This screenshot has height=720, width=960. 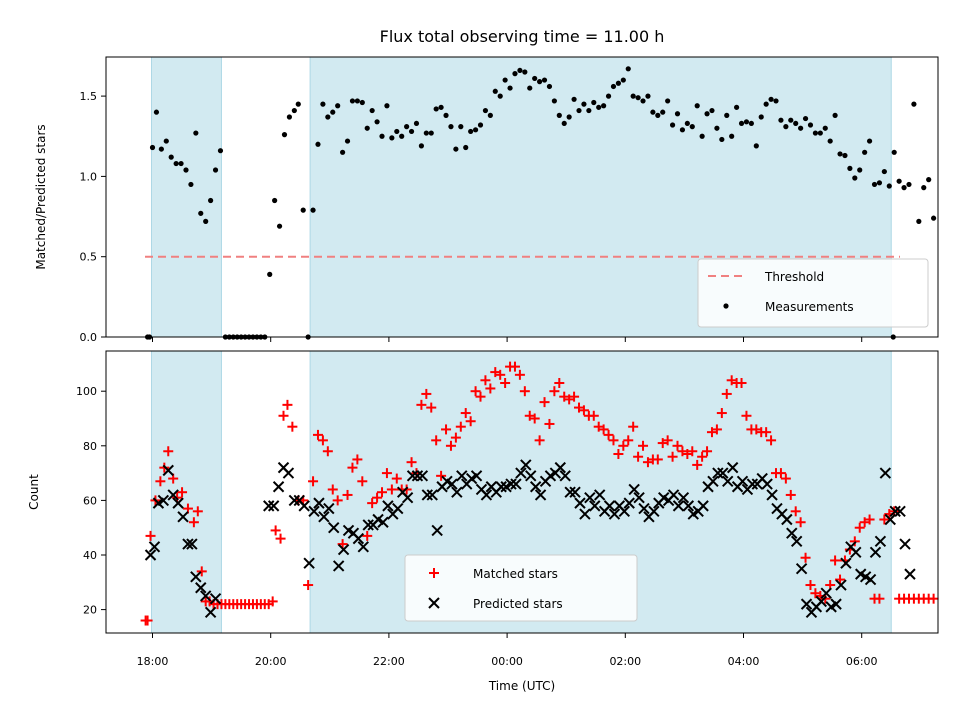 I want to click on top-legend: Threshold Measurements, so click(x=813, y=293).